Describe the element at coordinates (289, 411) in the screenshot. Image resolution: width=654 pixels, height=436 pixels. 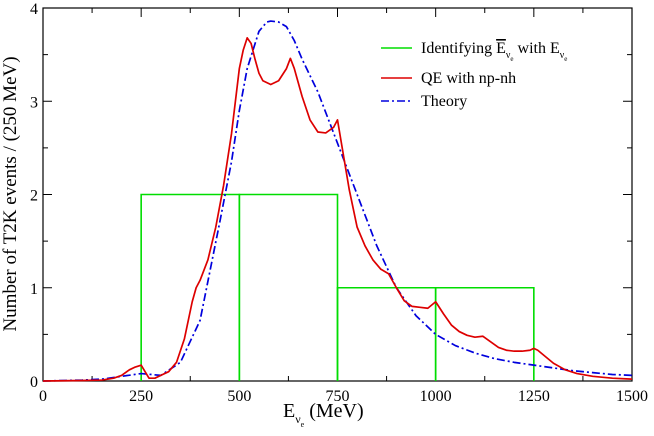
I see `x-axis-label-symbol: E` at that location.